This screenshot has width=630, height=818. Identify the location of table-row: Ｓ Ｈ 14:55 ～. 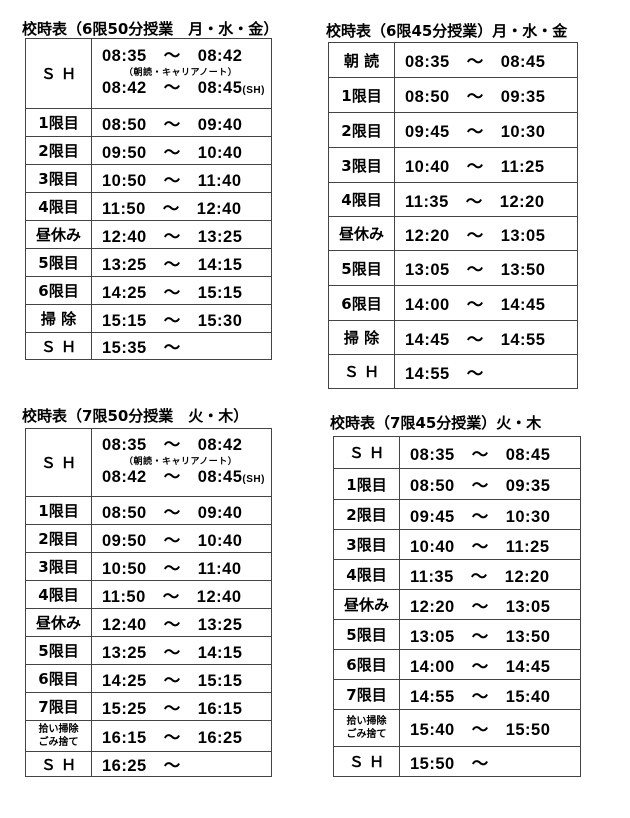
(453, 371).